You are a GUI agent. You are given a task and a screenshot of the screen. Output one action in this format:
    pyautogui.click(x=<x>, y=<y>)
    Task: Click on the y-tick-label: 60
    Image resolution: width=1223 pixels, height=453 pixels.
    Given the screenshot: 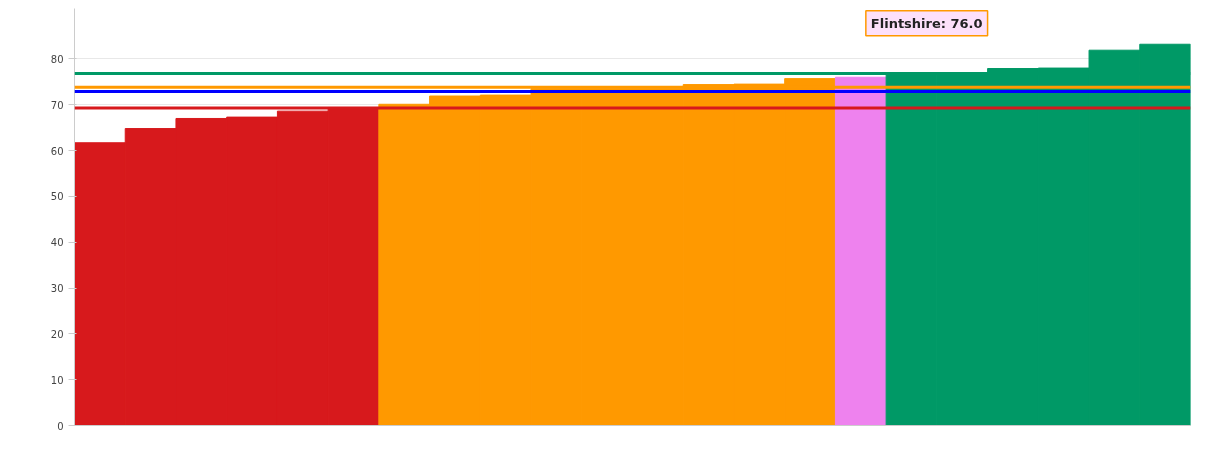 What is the action you would take?
    pyautogui.click(x=57, y=151)
    